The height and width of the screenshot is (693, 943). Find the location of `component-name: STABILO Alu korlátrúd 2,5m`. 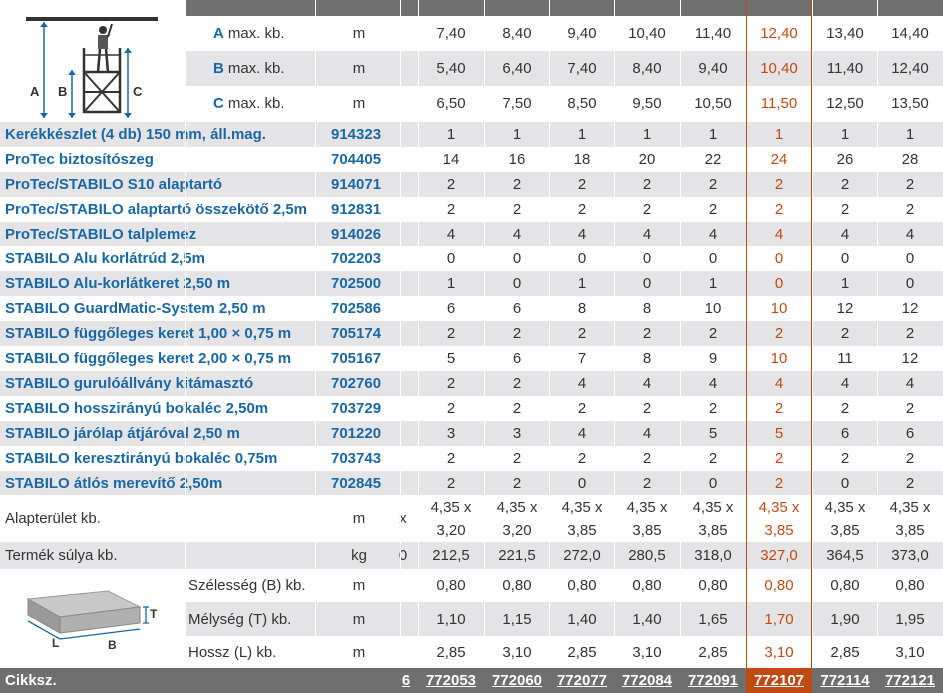

component-name: STABILO Alu korlátrúd 2,5m is located at coordinates (105, 259).